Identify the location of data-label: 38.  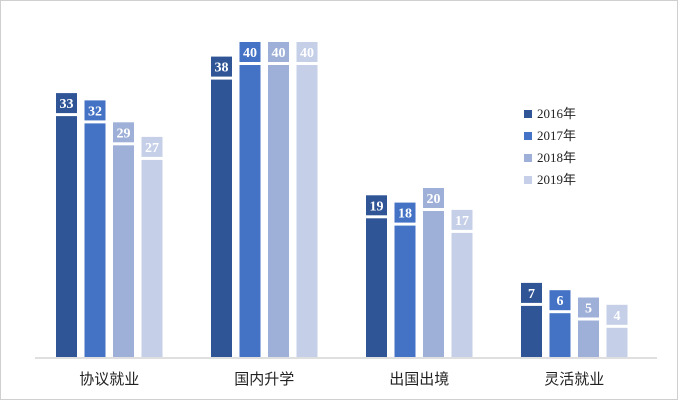
(222, 68).